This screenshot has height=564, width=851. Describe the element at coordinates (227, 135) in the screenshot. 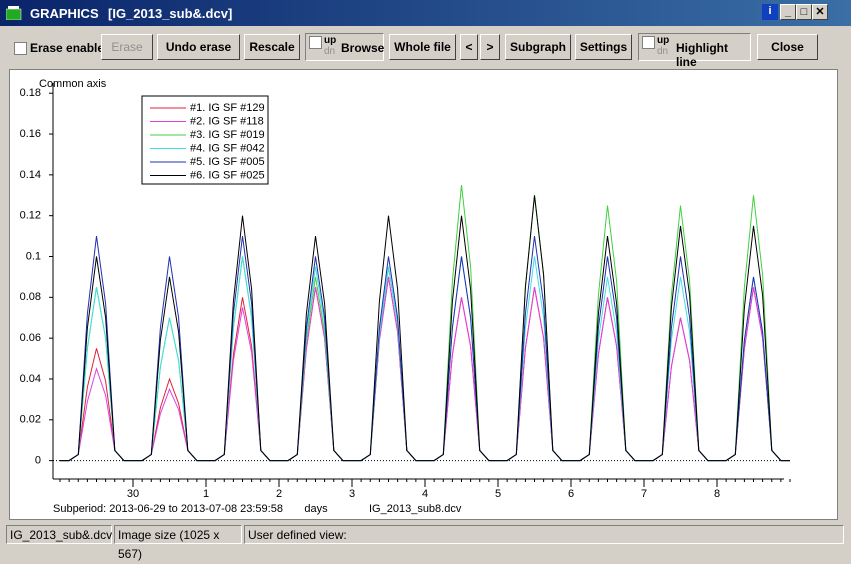

I see `legend-label: #3. IG SF #019` at that location.